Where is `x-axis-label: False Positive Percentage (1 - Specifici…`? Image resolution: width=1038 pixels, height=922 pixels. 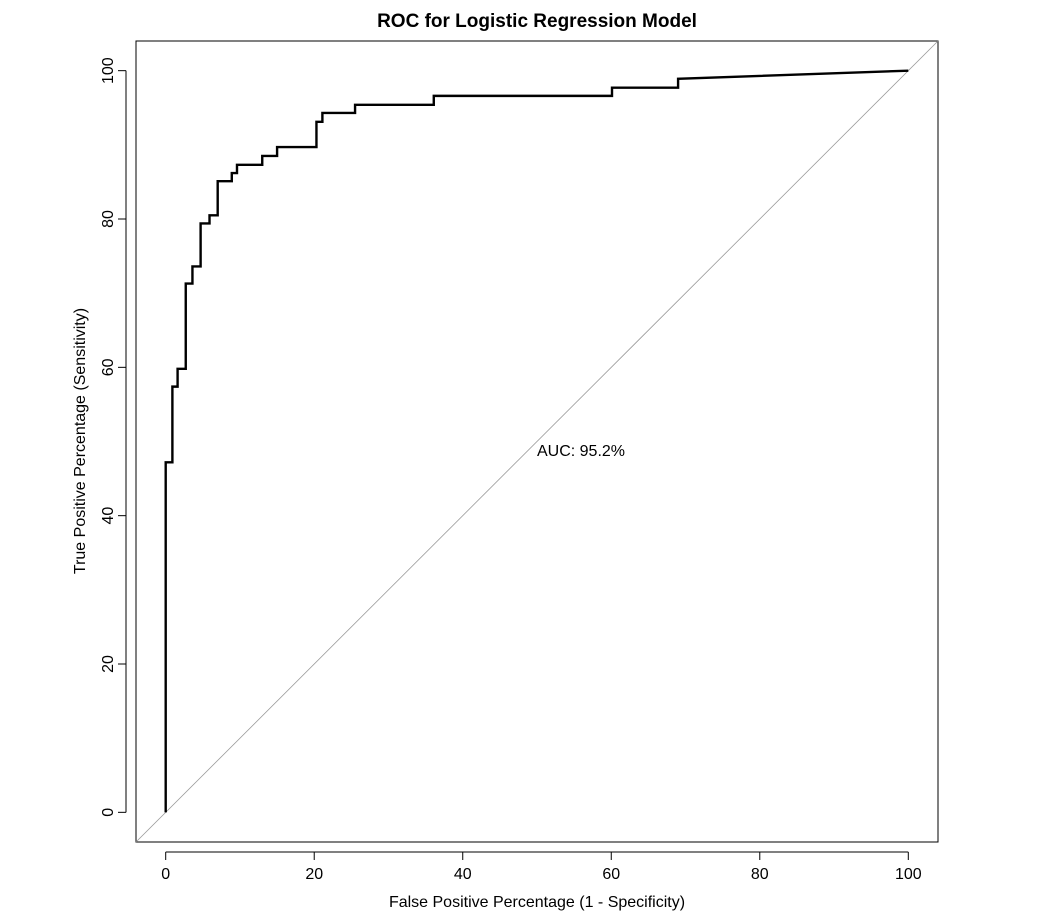
x-axis-label: False Positive Percentage (1 - Specifici… is located at coordinates (537, 902).